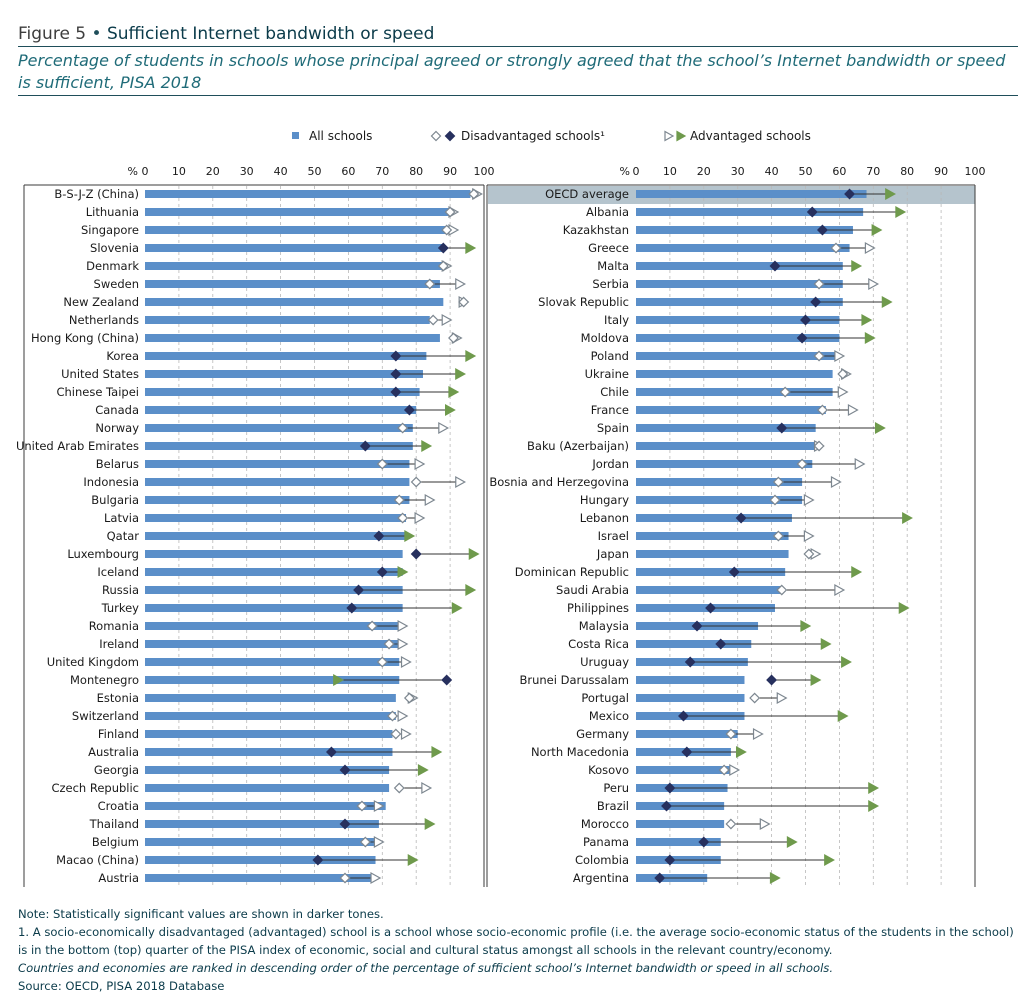 The width and height of the screenshot is (1032, 998). What do you see at coordinates (52, 34) in the screenshot?
I see `figure-label: Figure 5` at bounding box center [52, 34].